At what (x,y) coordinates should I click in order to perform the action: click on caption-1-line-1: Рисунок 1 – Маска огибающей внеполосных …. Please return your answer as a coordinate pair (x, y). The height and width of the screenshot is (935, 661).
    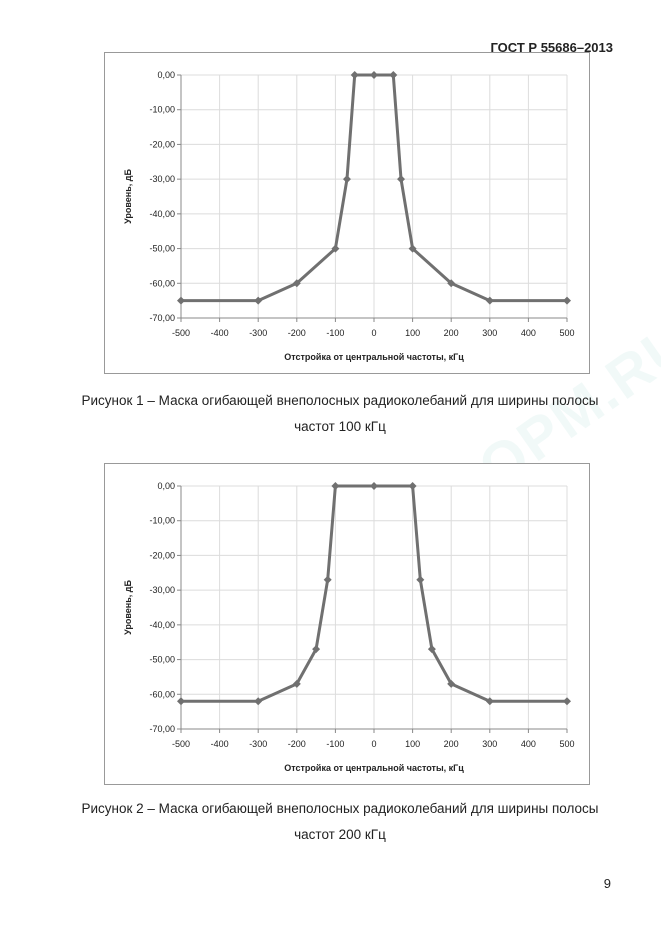
    Looking at the image, I should click on (340, 400).